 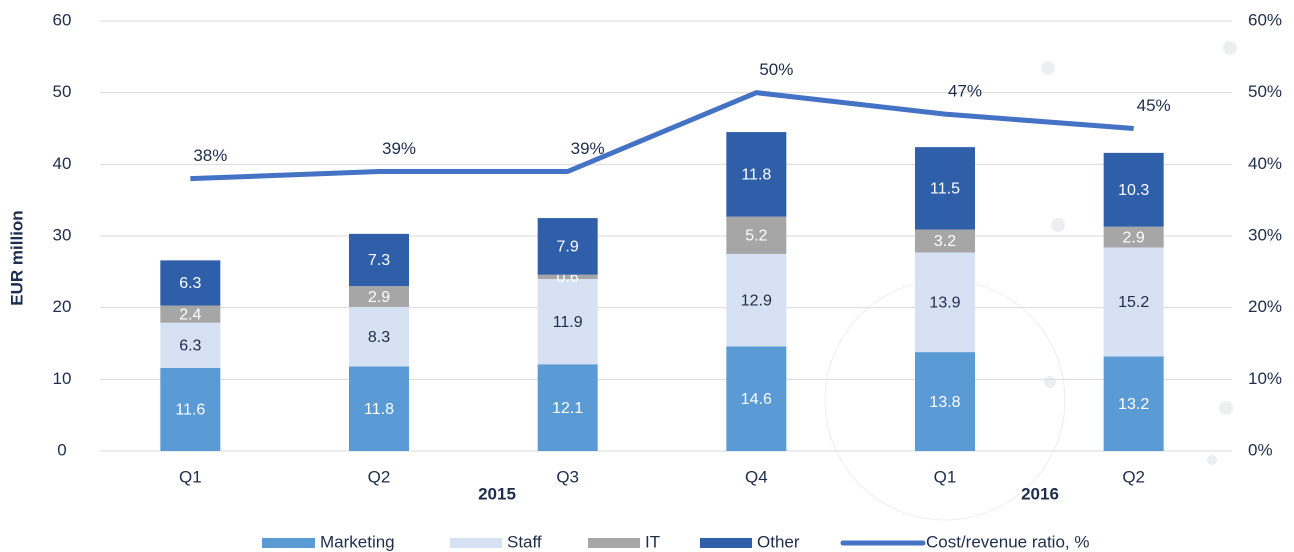 I want to click on data-label: 11.9, so click(x=568, y=322).